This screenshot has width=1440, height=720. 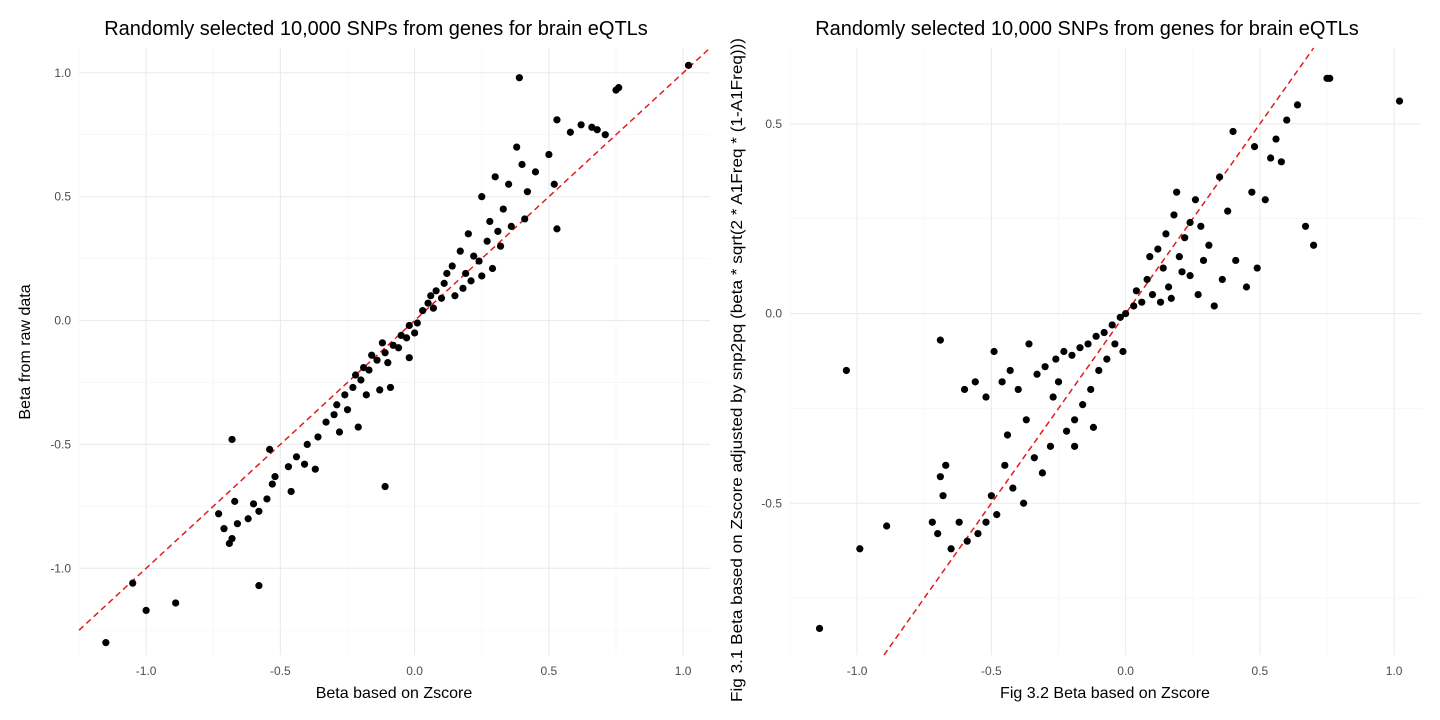 What do you see at coordinates (25, 351) in the screenshot?
I see `left-y-axis-label: Beta from raw data` at bounding box center [25, 351].